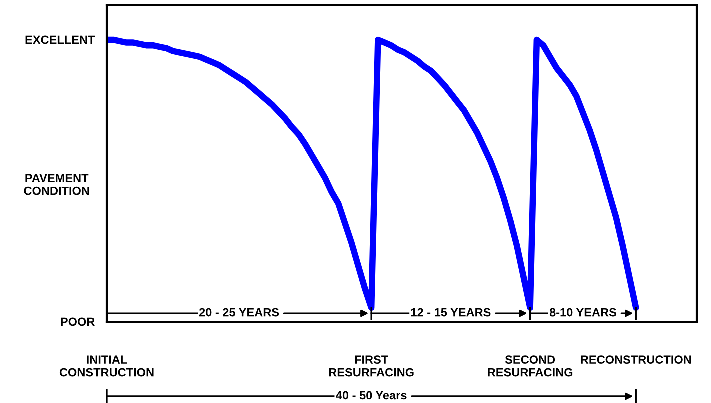 Image resolution: width=711 pixels, height=403 pixels. I want to click on text: POOR, so click(78, 322).